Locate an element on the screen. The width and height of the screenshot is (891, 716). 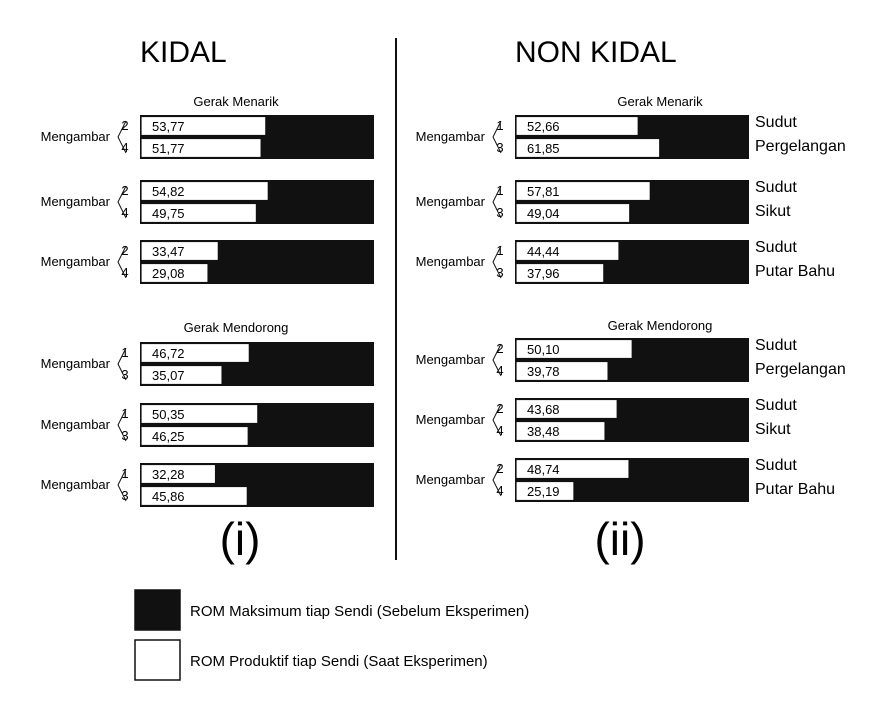
value-label: 39,78 is located at coordinates (543, 371).